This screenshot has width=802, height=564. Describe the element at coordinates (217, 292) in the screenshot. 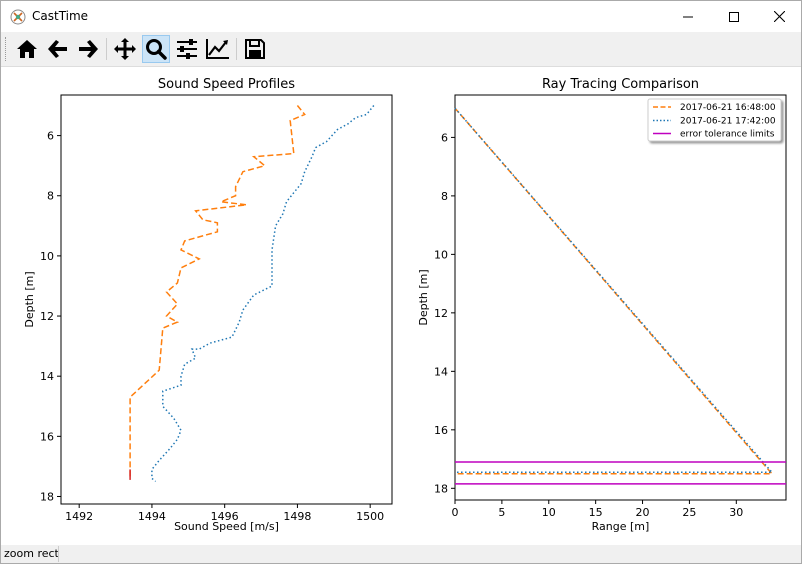

I see `series-line` at that location.